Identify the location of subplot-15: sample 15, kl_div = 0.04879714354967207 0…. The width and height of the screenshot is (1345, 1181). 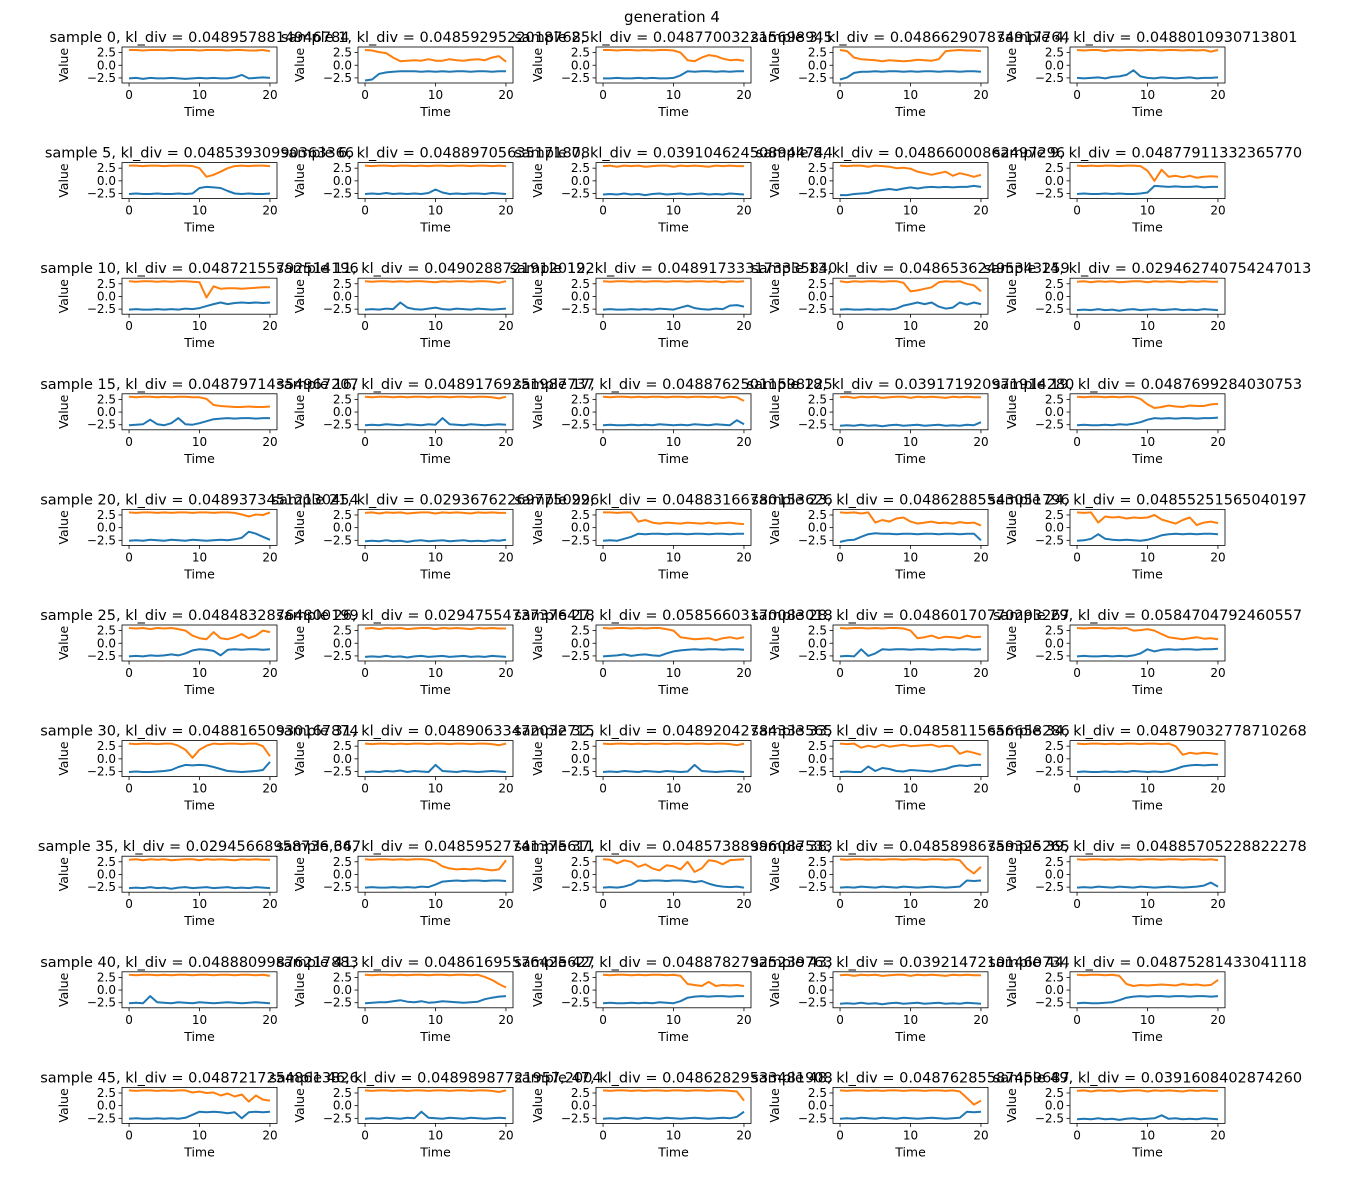
(199, 421).